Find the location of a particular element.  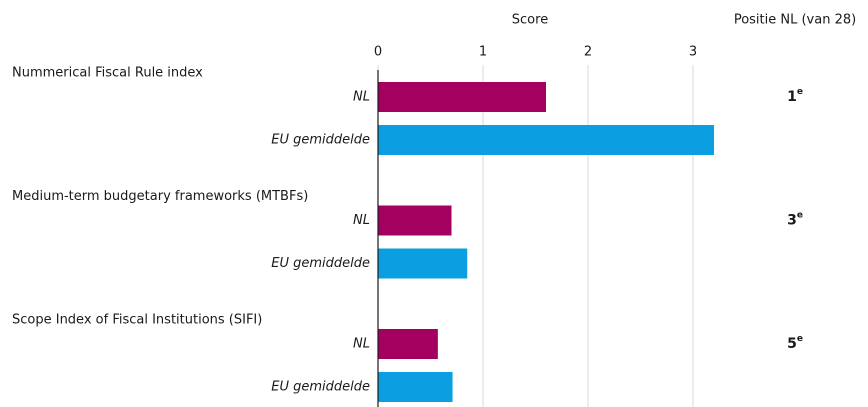

rank: 1e is located at coordinates (795, 96).